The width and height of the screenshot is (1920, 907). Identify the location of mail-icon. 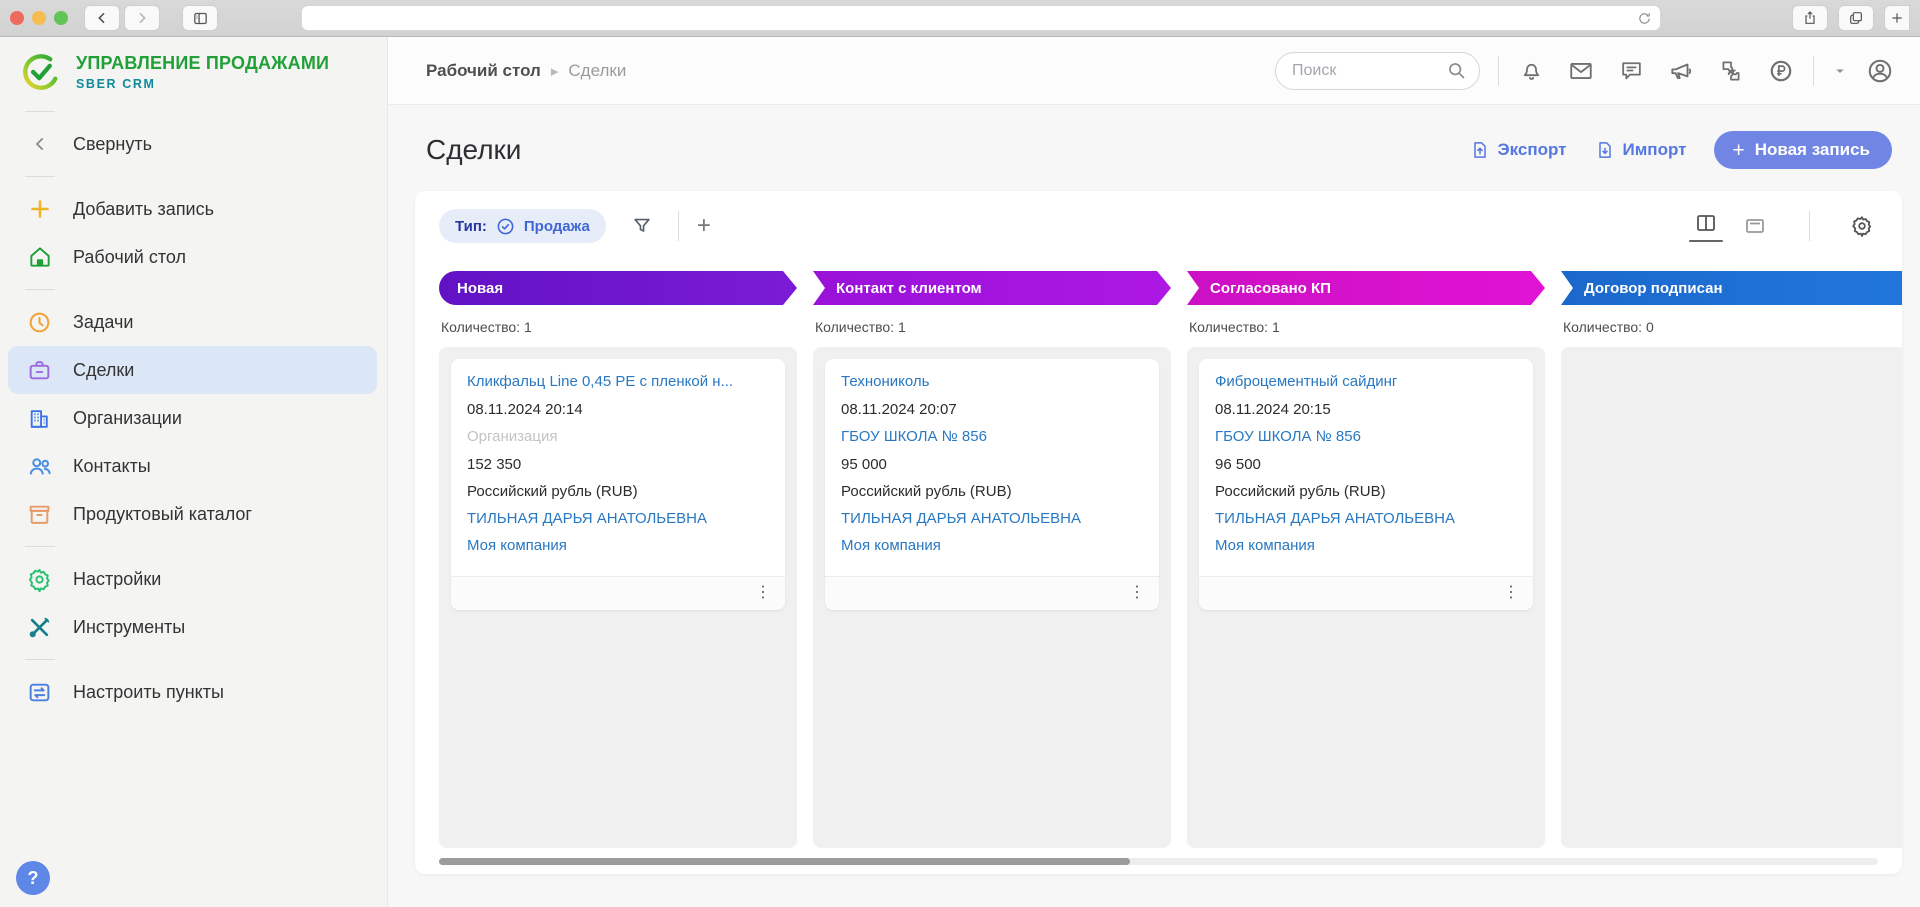
(1581, 71).